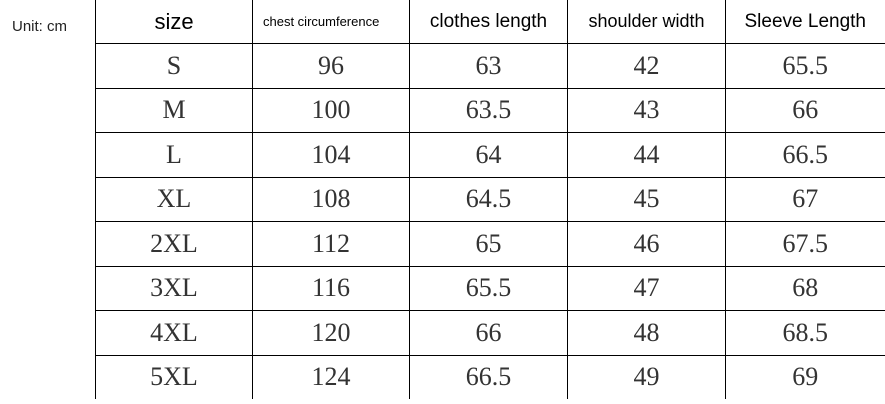 Image resolution: width=885 pixels, height=404 pixels. What do you see at coordinates (174, 110) in the screenshot?
I see `cell-size: M` at bounding box center [174, 110].